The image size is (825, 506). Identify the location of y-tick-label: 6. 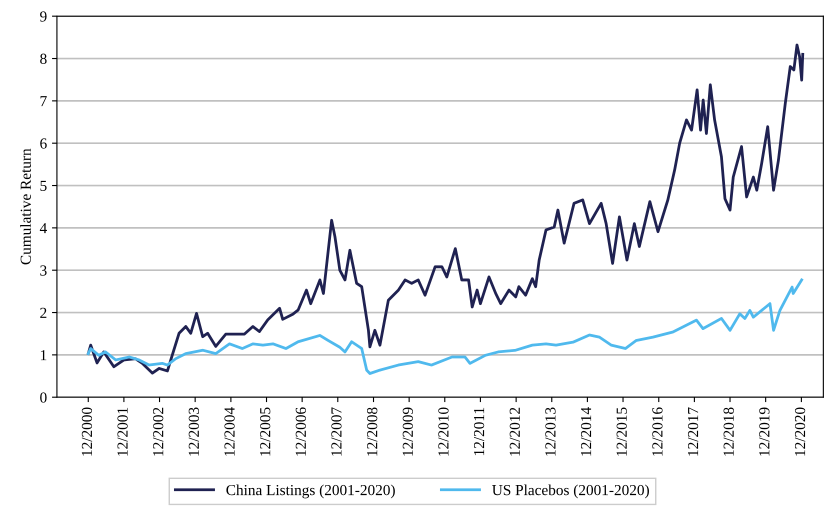
(43, 143).